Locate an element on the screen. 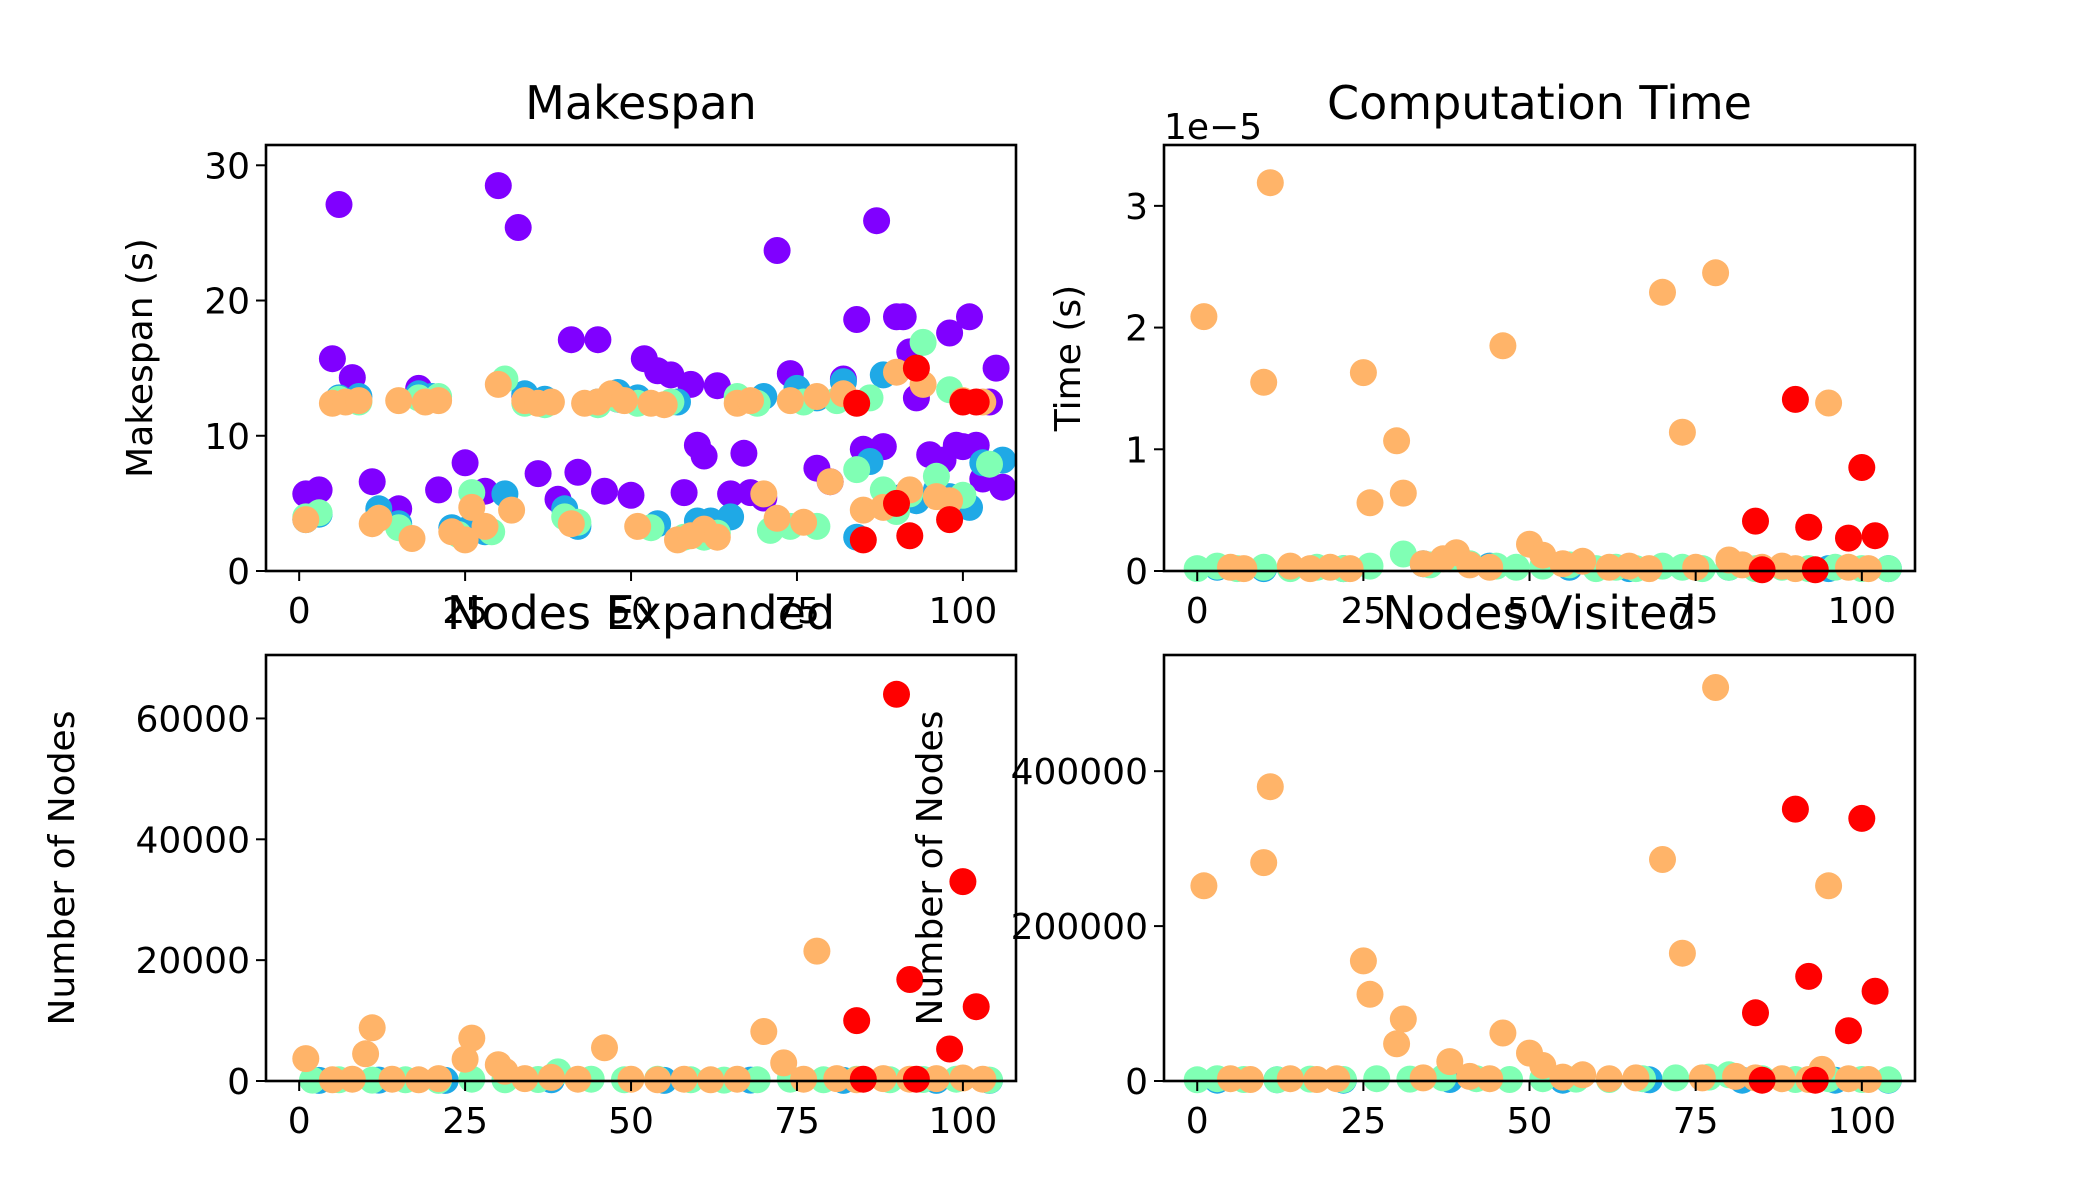 The image size is (2100, 1200). y-tick-label: 0 is located at coordinates (1136, 572).